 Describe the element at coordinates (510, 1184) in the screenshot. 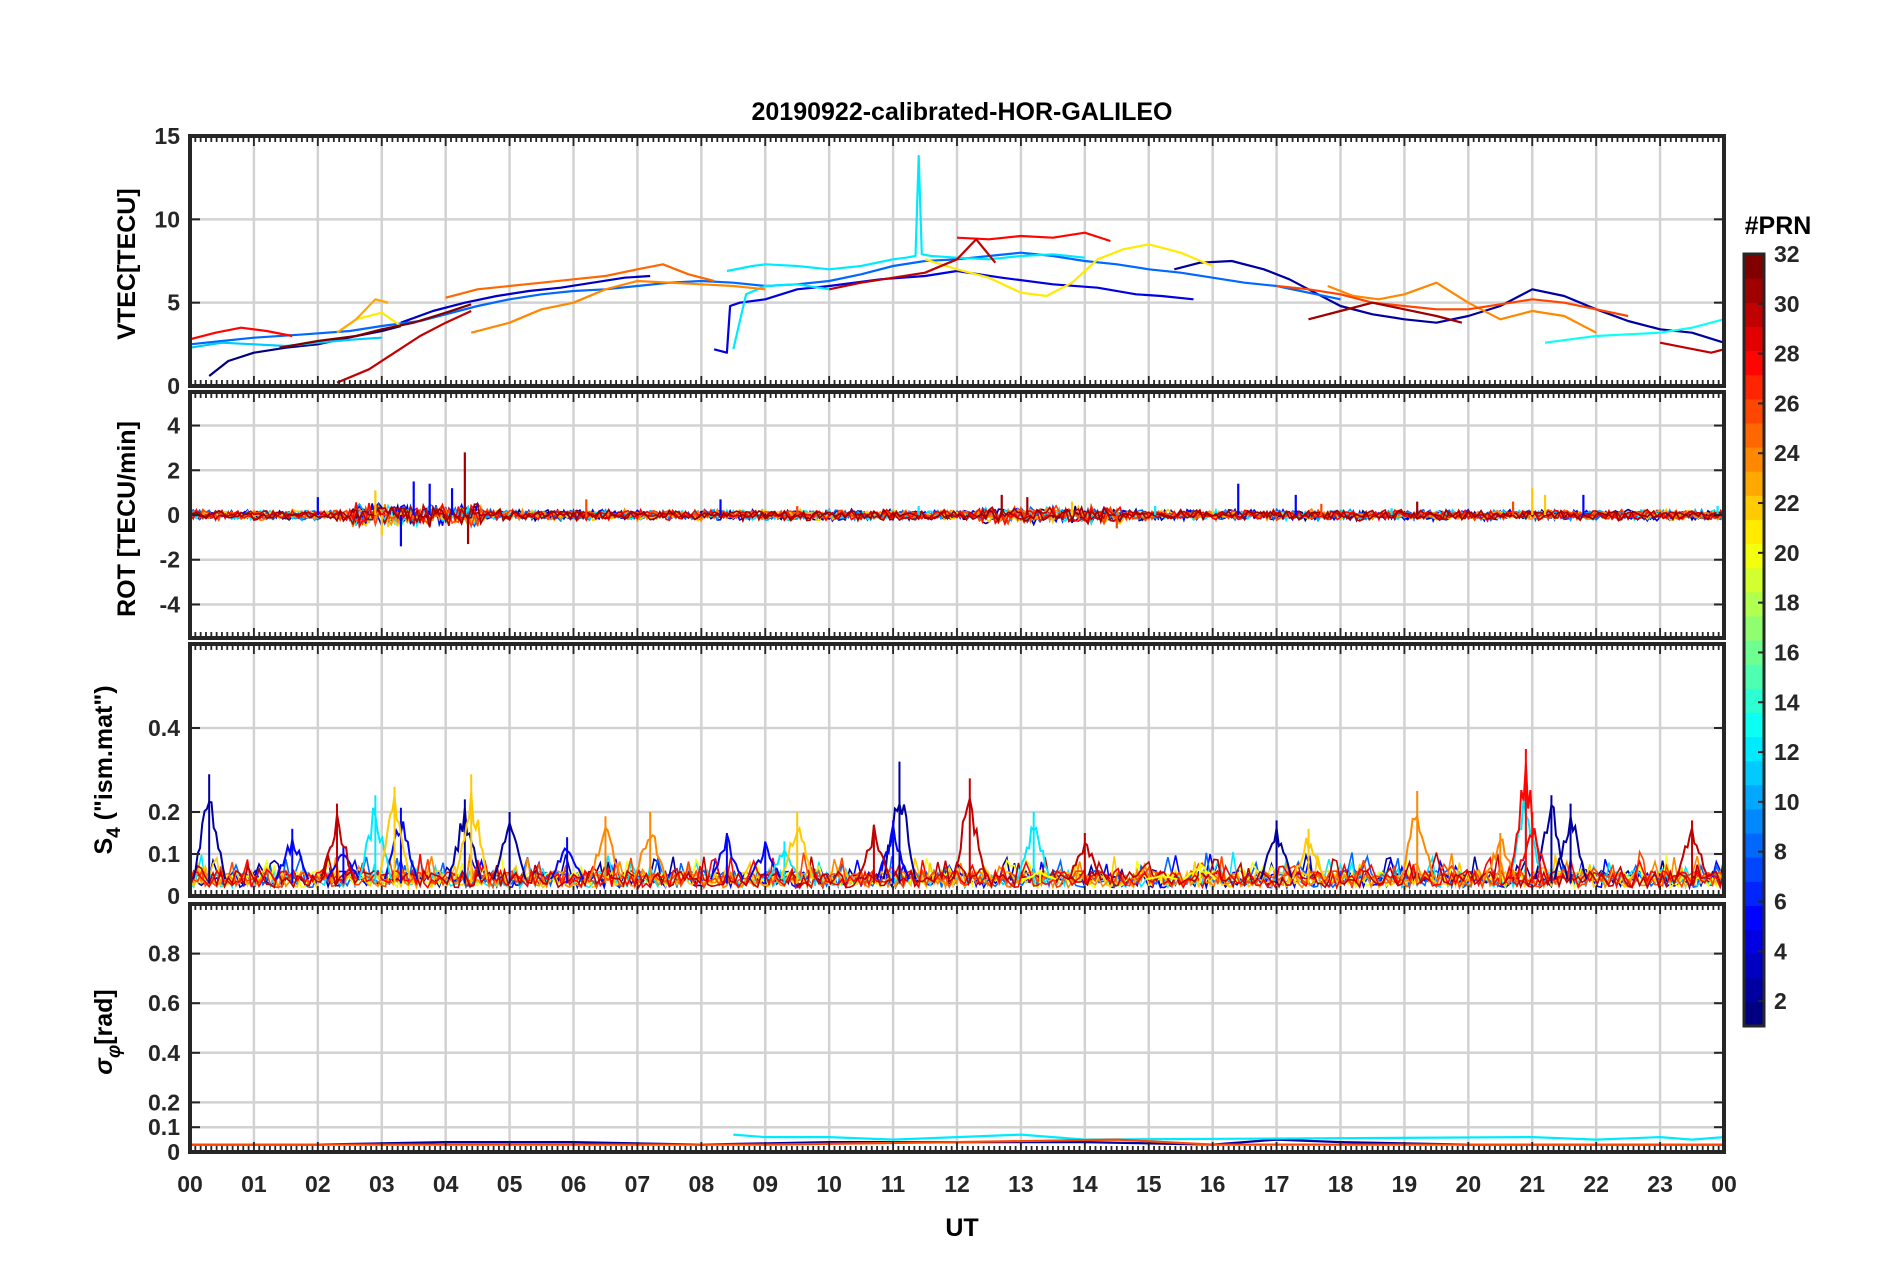

I see `x-tick-label: 05` at that location.